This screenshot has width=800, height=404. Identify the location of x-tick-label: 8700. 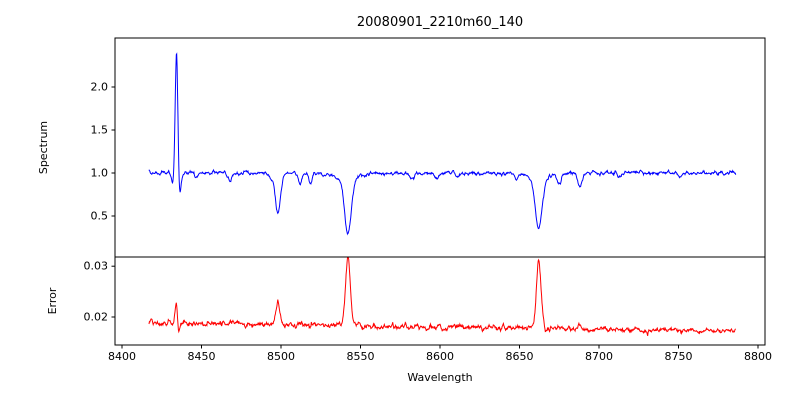
(599, 356).